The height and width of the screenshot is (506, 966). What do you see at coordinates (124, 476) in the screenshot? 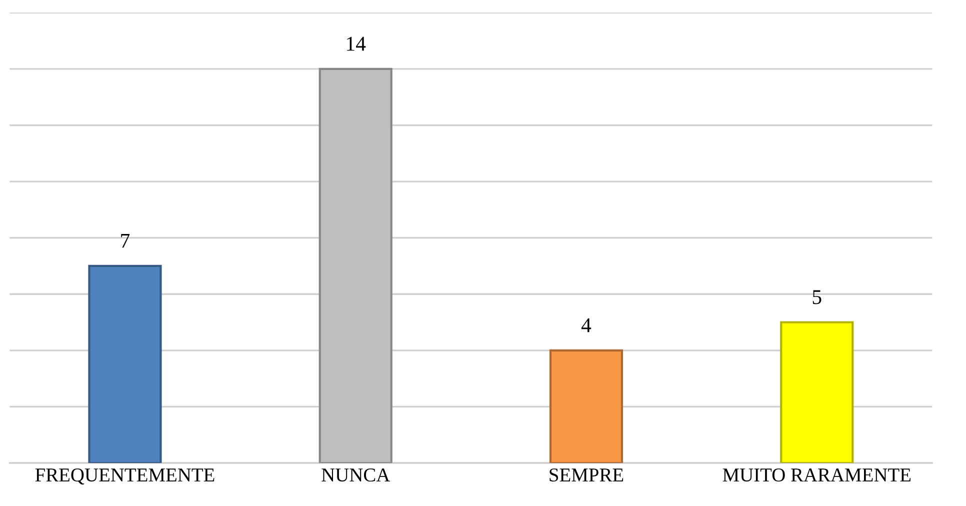
I see `x-tick-label: FREQUENTEMENTE` at bounding box center [124, 476].